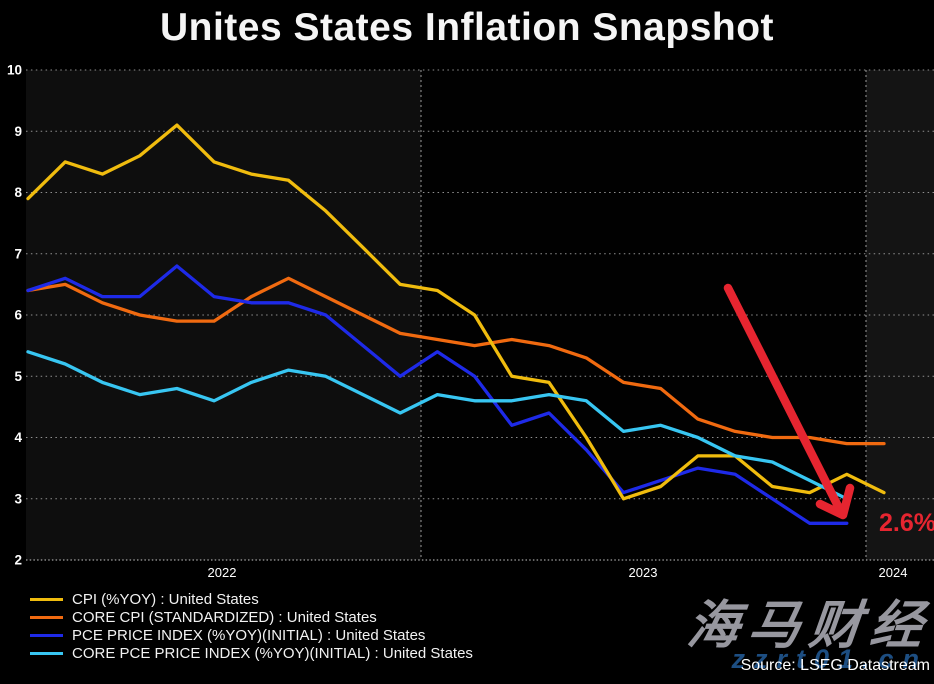  Describe the element at coordinates (467, 27) in the screenshot. I see `chart-title: Unites States Inflation Snapshot` at that location.